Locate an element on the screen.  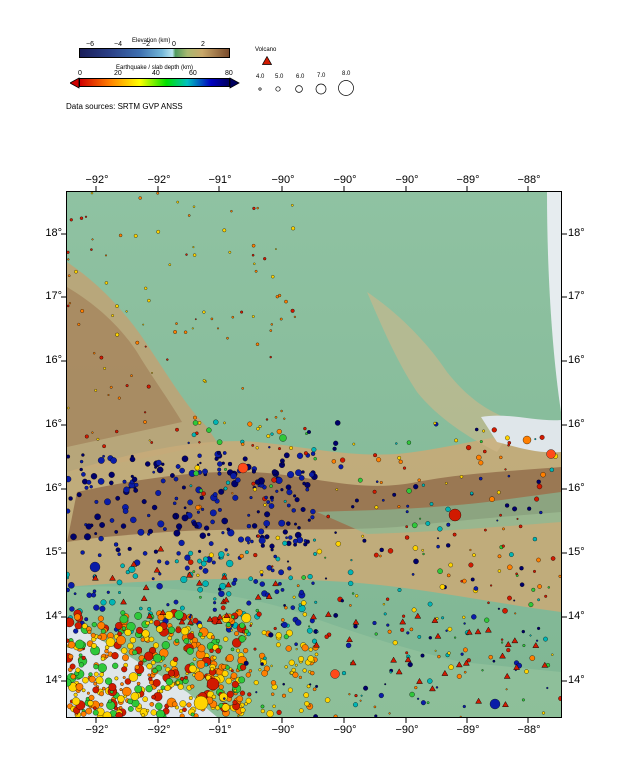
bottom-longitude-label: −90° is located at coordinates (407, 730).